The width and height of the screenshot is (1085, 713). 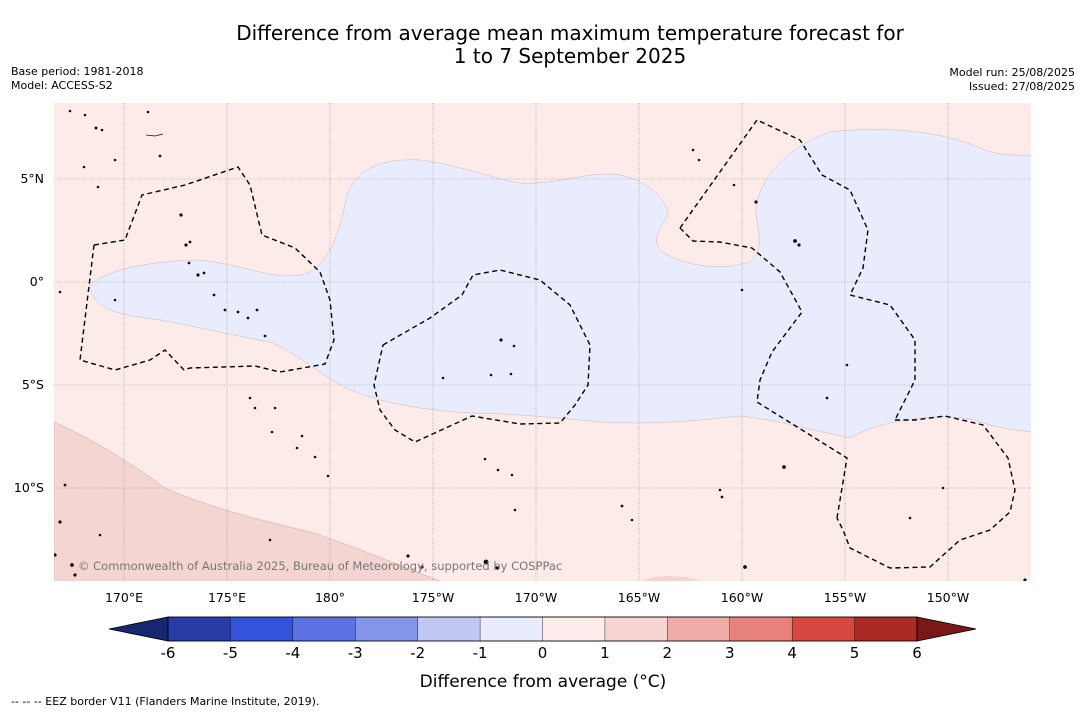 I want to click on meta-left: Base period: 1981-2018 Model: ACCESS-S2, so click(x=77, y=79).